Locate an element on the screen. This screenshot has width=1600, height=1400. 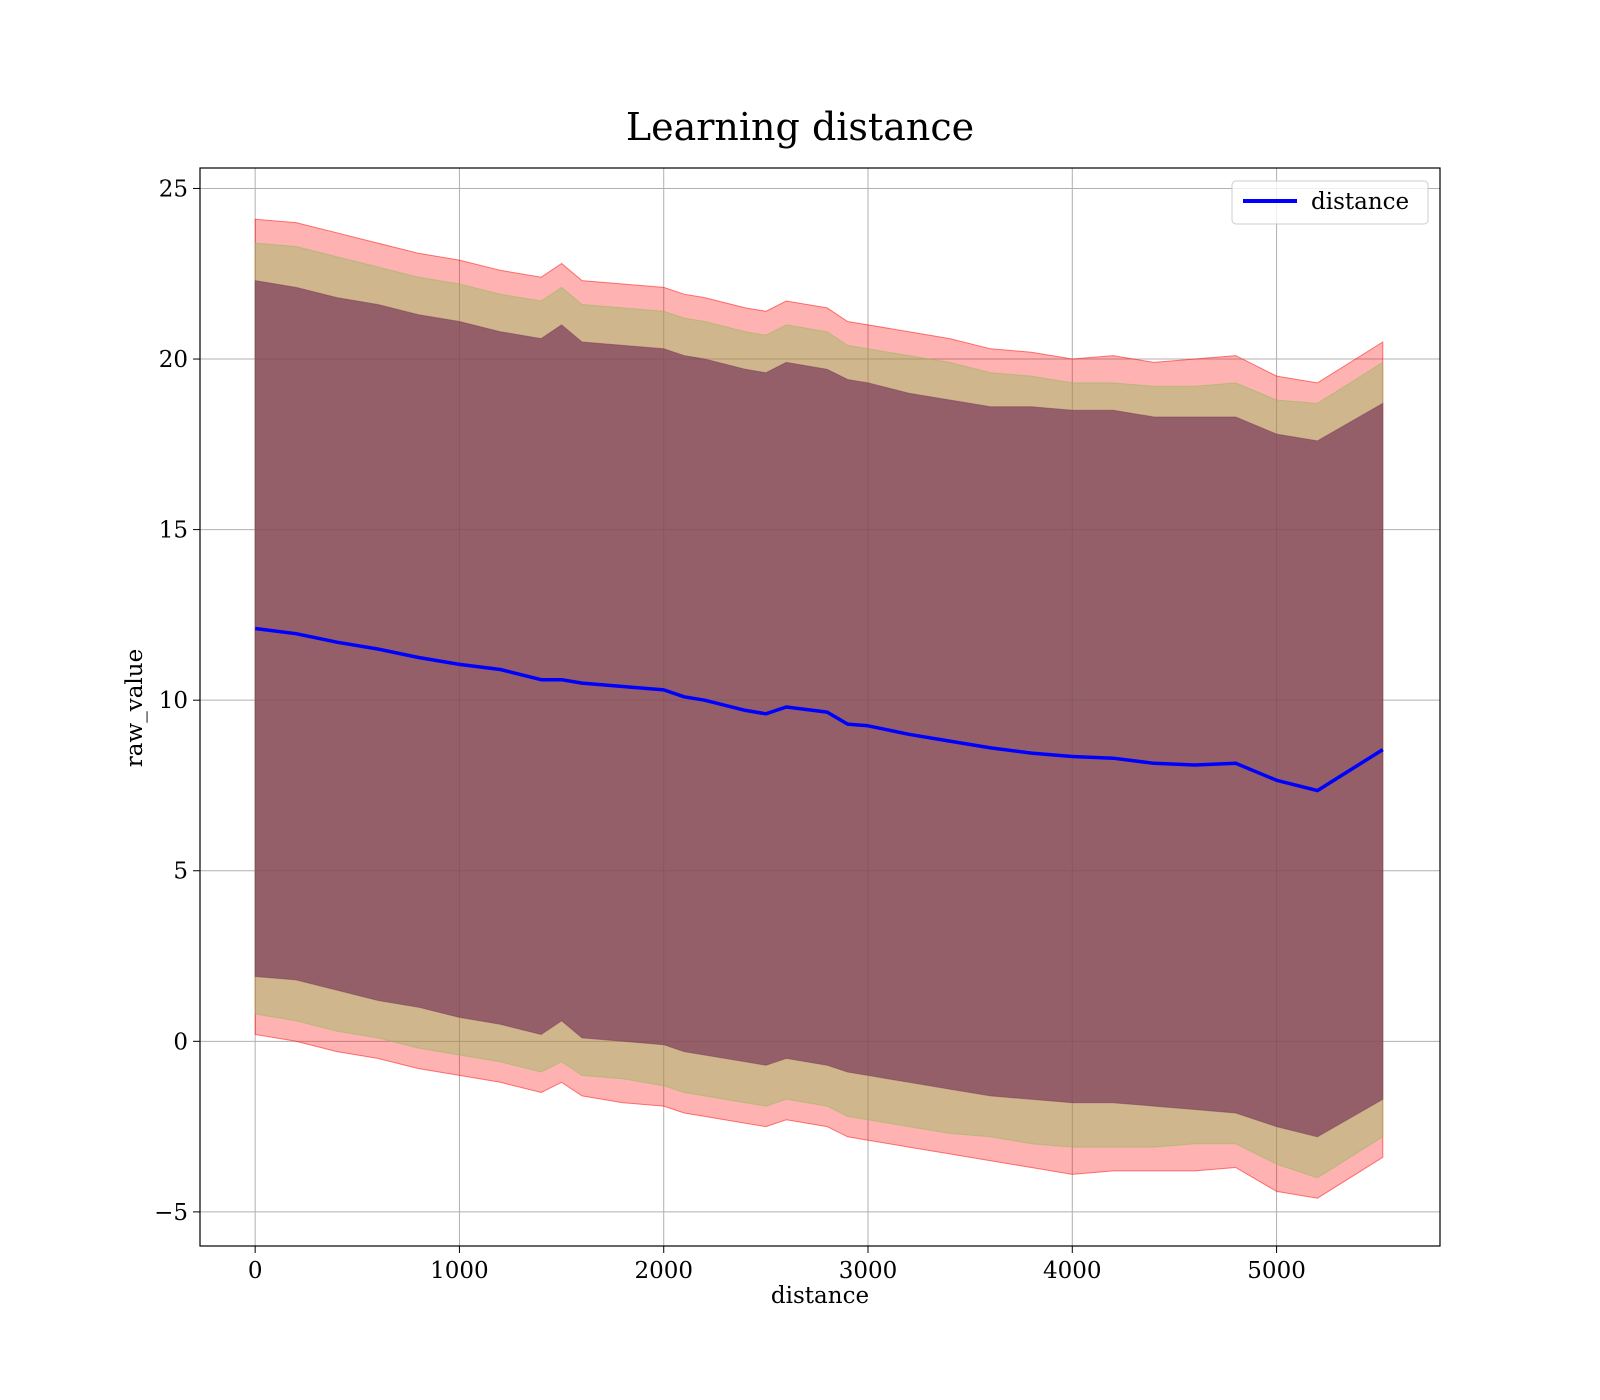
x-tick-label: 1000 is located at coordinates (459, 1271).